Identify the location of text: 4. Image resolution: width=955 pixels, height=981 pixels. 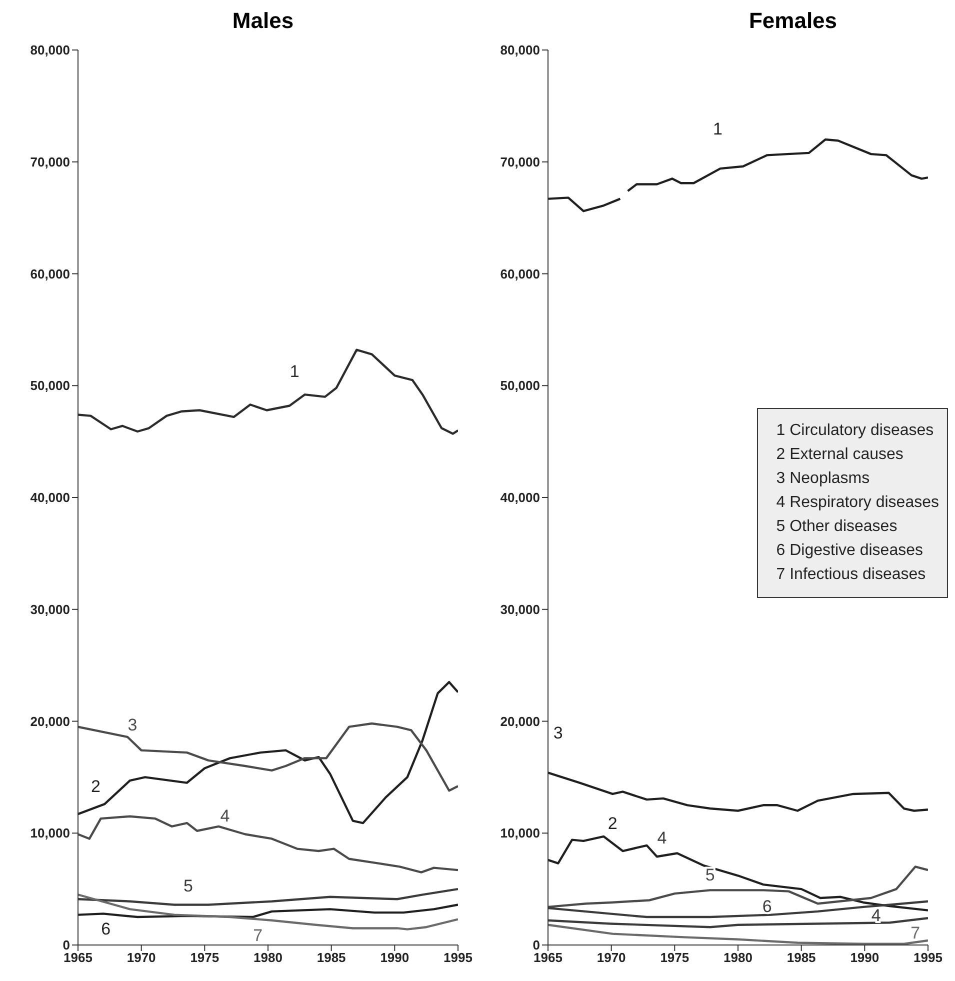
(662, 838).